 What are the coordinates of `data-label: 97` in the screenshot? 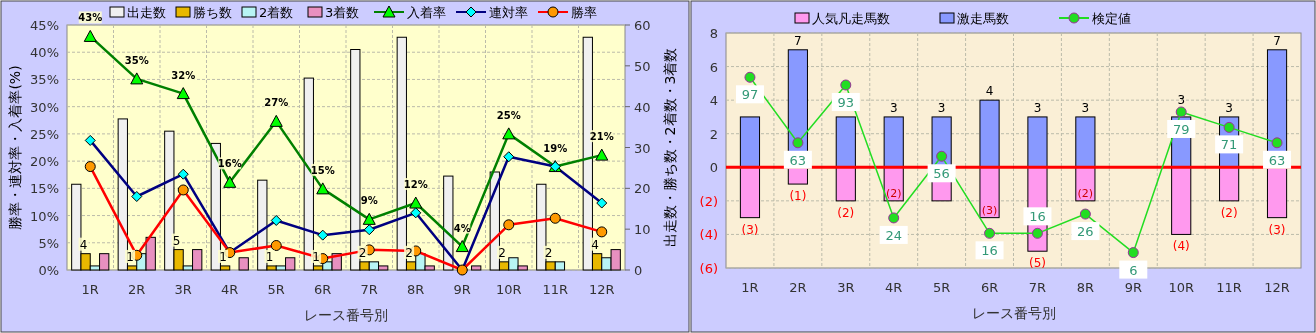 It's located at (750, 95).